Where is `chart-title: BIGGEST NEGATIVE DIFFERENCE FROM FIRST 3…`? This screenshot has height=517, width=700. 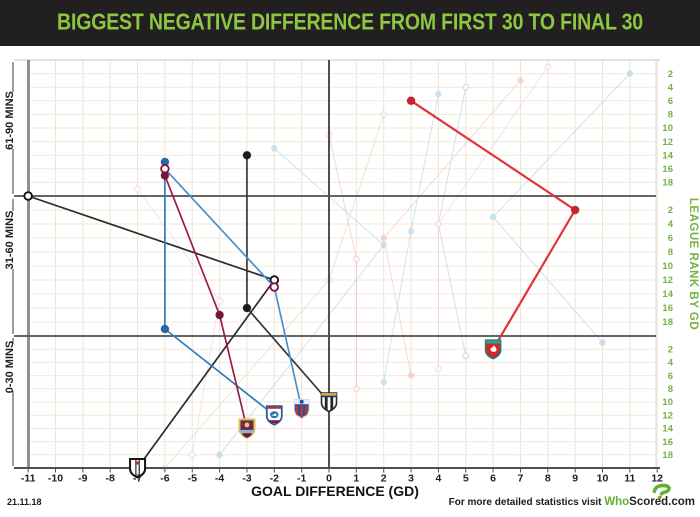 chart-title: BIGGEST NEGATIVE DIFFERENCE FROM FIRST 3… is located at coordinates (350, 22).